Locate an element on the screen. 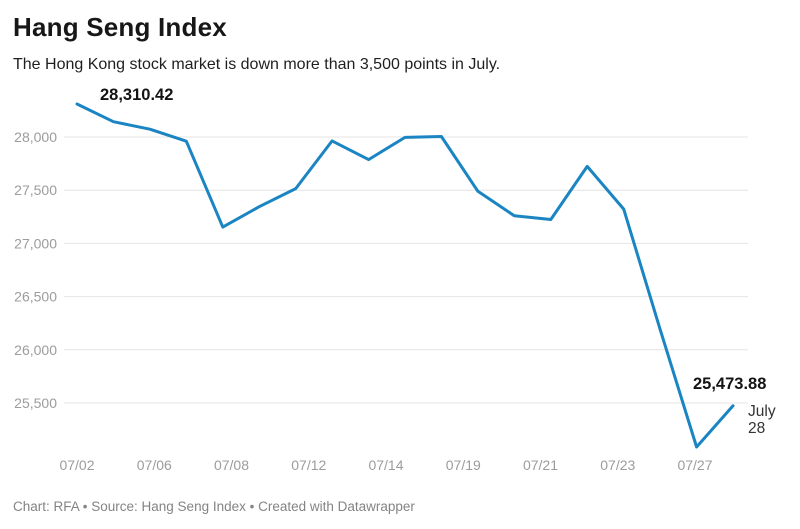 The height and width of the screenshot is (529, 800). end-date-day: 28 is located at coordinates (757, 428).